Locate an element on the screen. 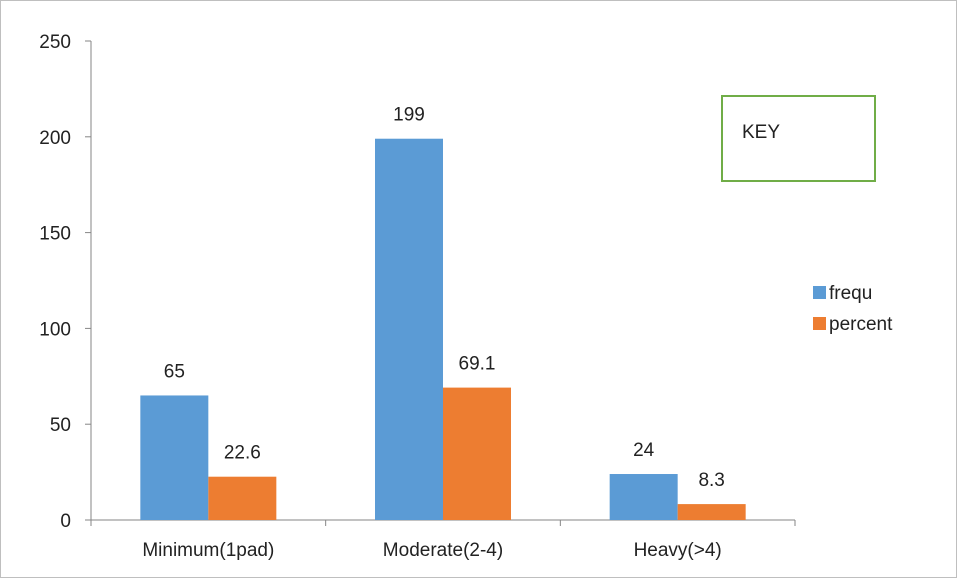 The width and height of the screenshot is (957, 583). x-category-label: Heavy(>4) is located at coordinates (678, 550).